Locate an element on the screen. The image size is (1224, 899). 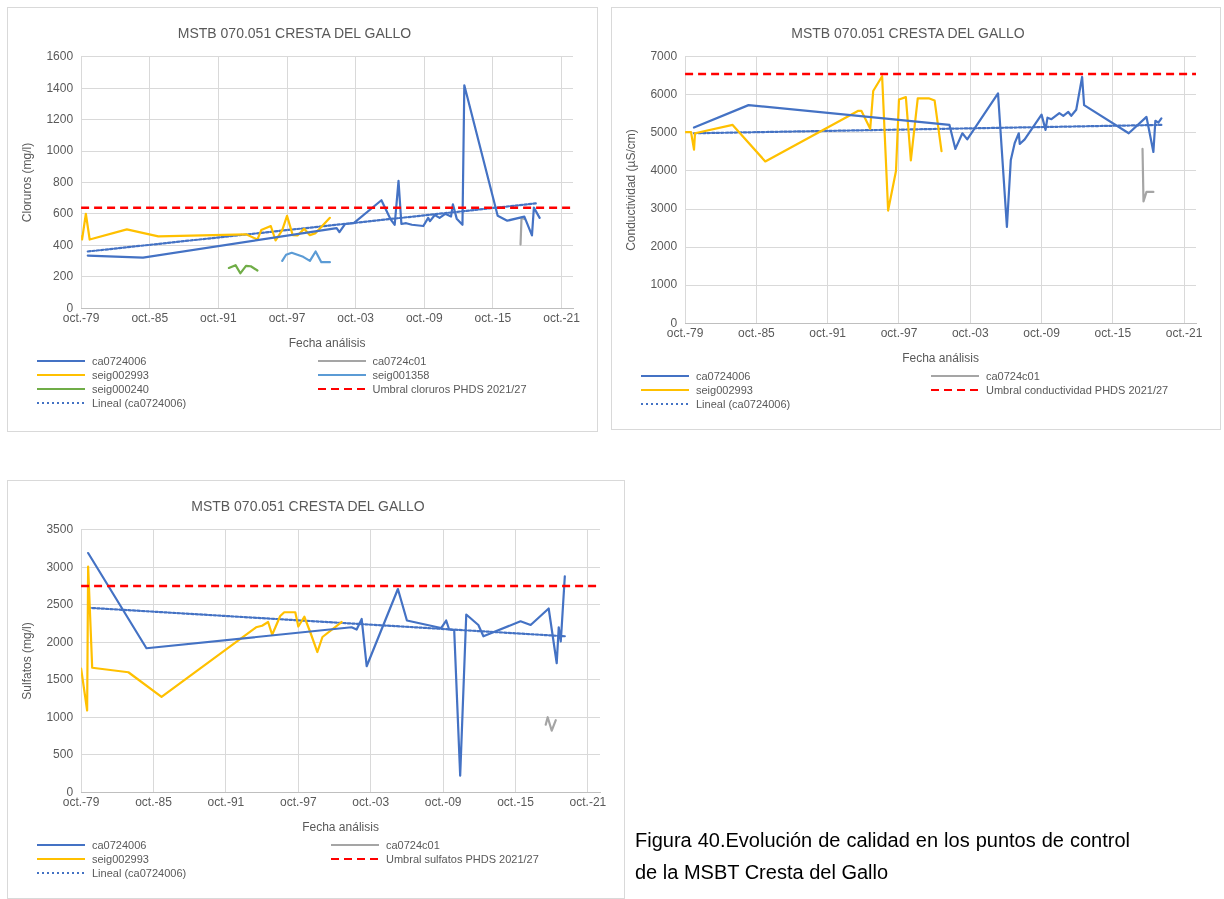
y-tick-label: 600 is located at coordinates (63, 213).